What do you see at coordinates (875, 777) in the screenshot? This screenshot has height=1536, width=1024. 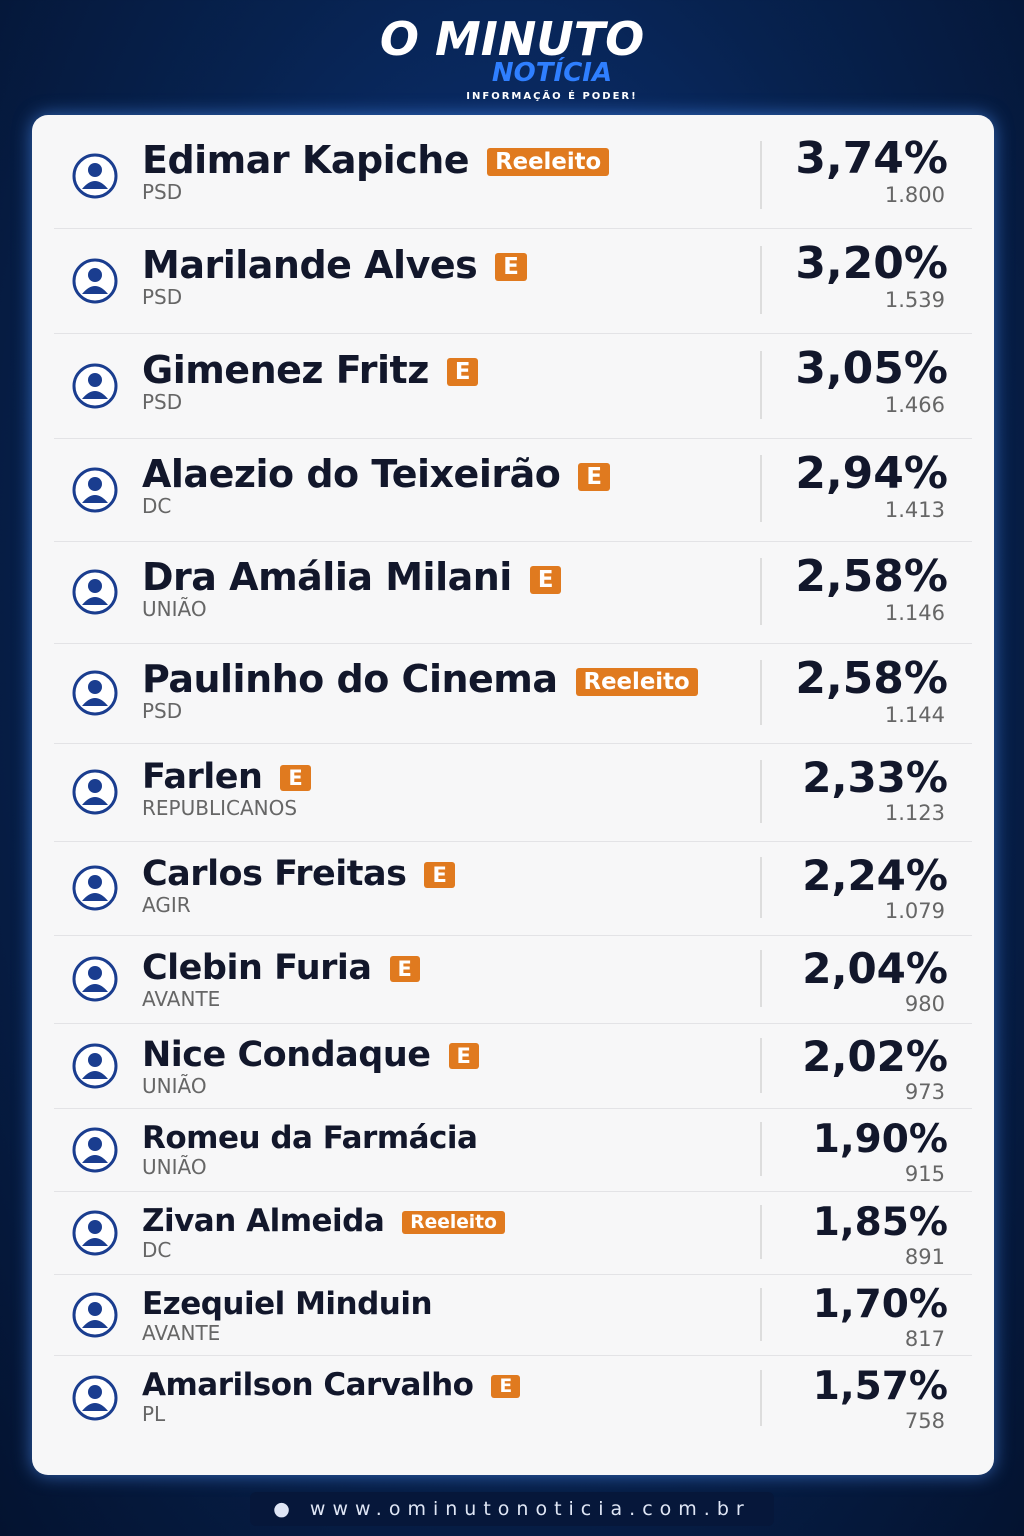 I see `percent: 2,33%` at bounding box center [875, 777].